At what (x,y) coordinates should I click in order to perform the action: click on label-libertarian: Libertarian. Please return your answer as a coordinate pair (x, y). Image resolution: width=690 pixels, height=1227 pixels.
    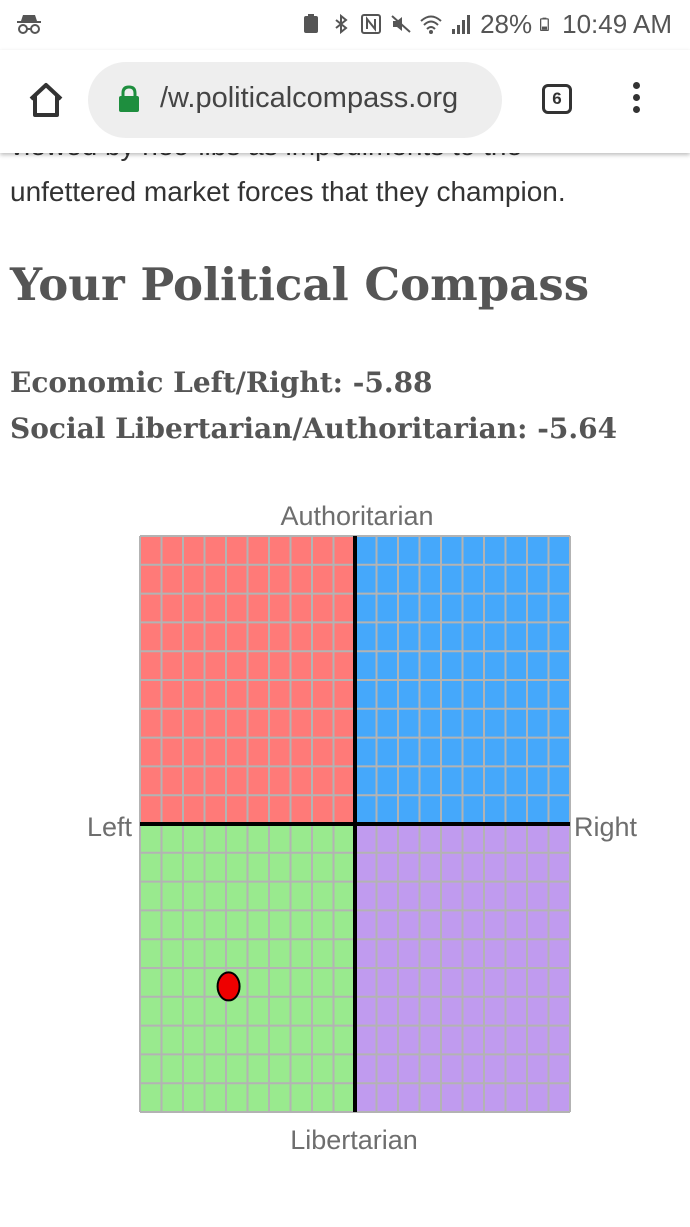
    Looking at the image, I should click on (354, 1140).